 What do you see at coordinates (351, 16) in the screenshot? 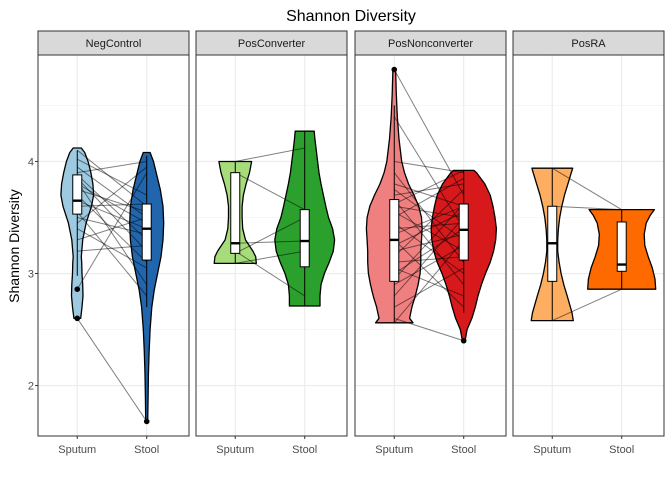
I see `chart-title: Shannon Diversity` at bounding box center [351, 16].